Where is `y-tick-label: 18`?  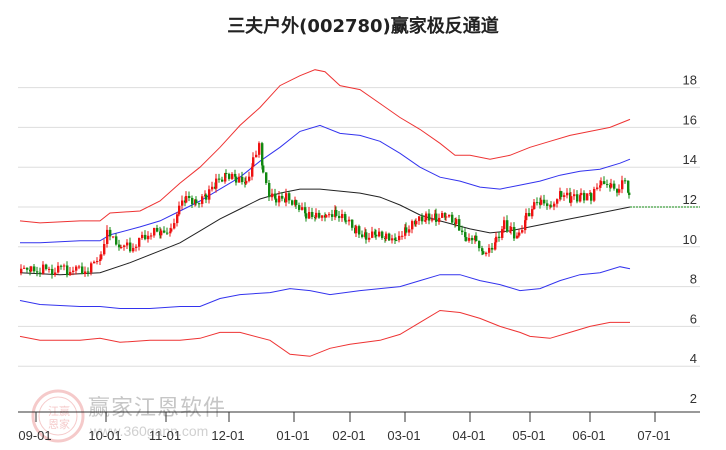 y-tick-label: 18 is located at coordinates (690, 80).